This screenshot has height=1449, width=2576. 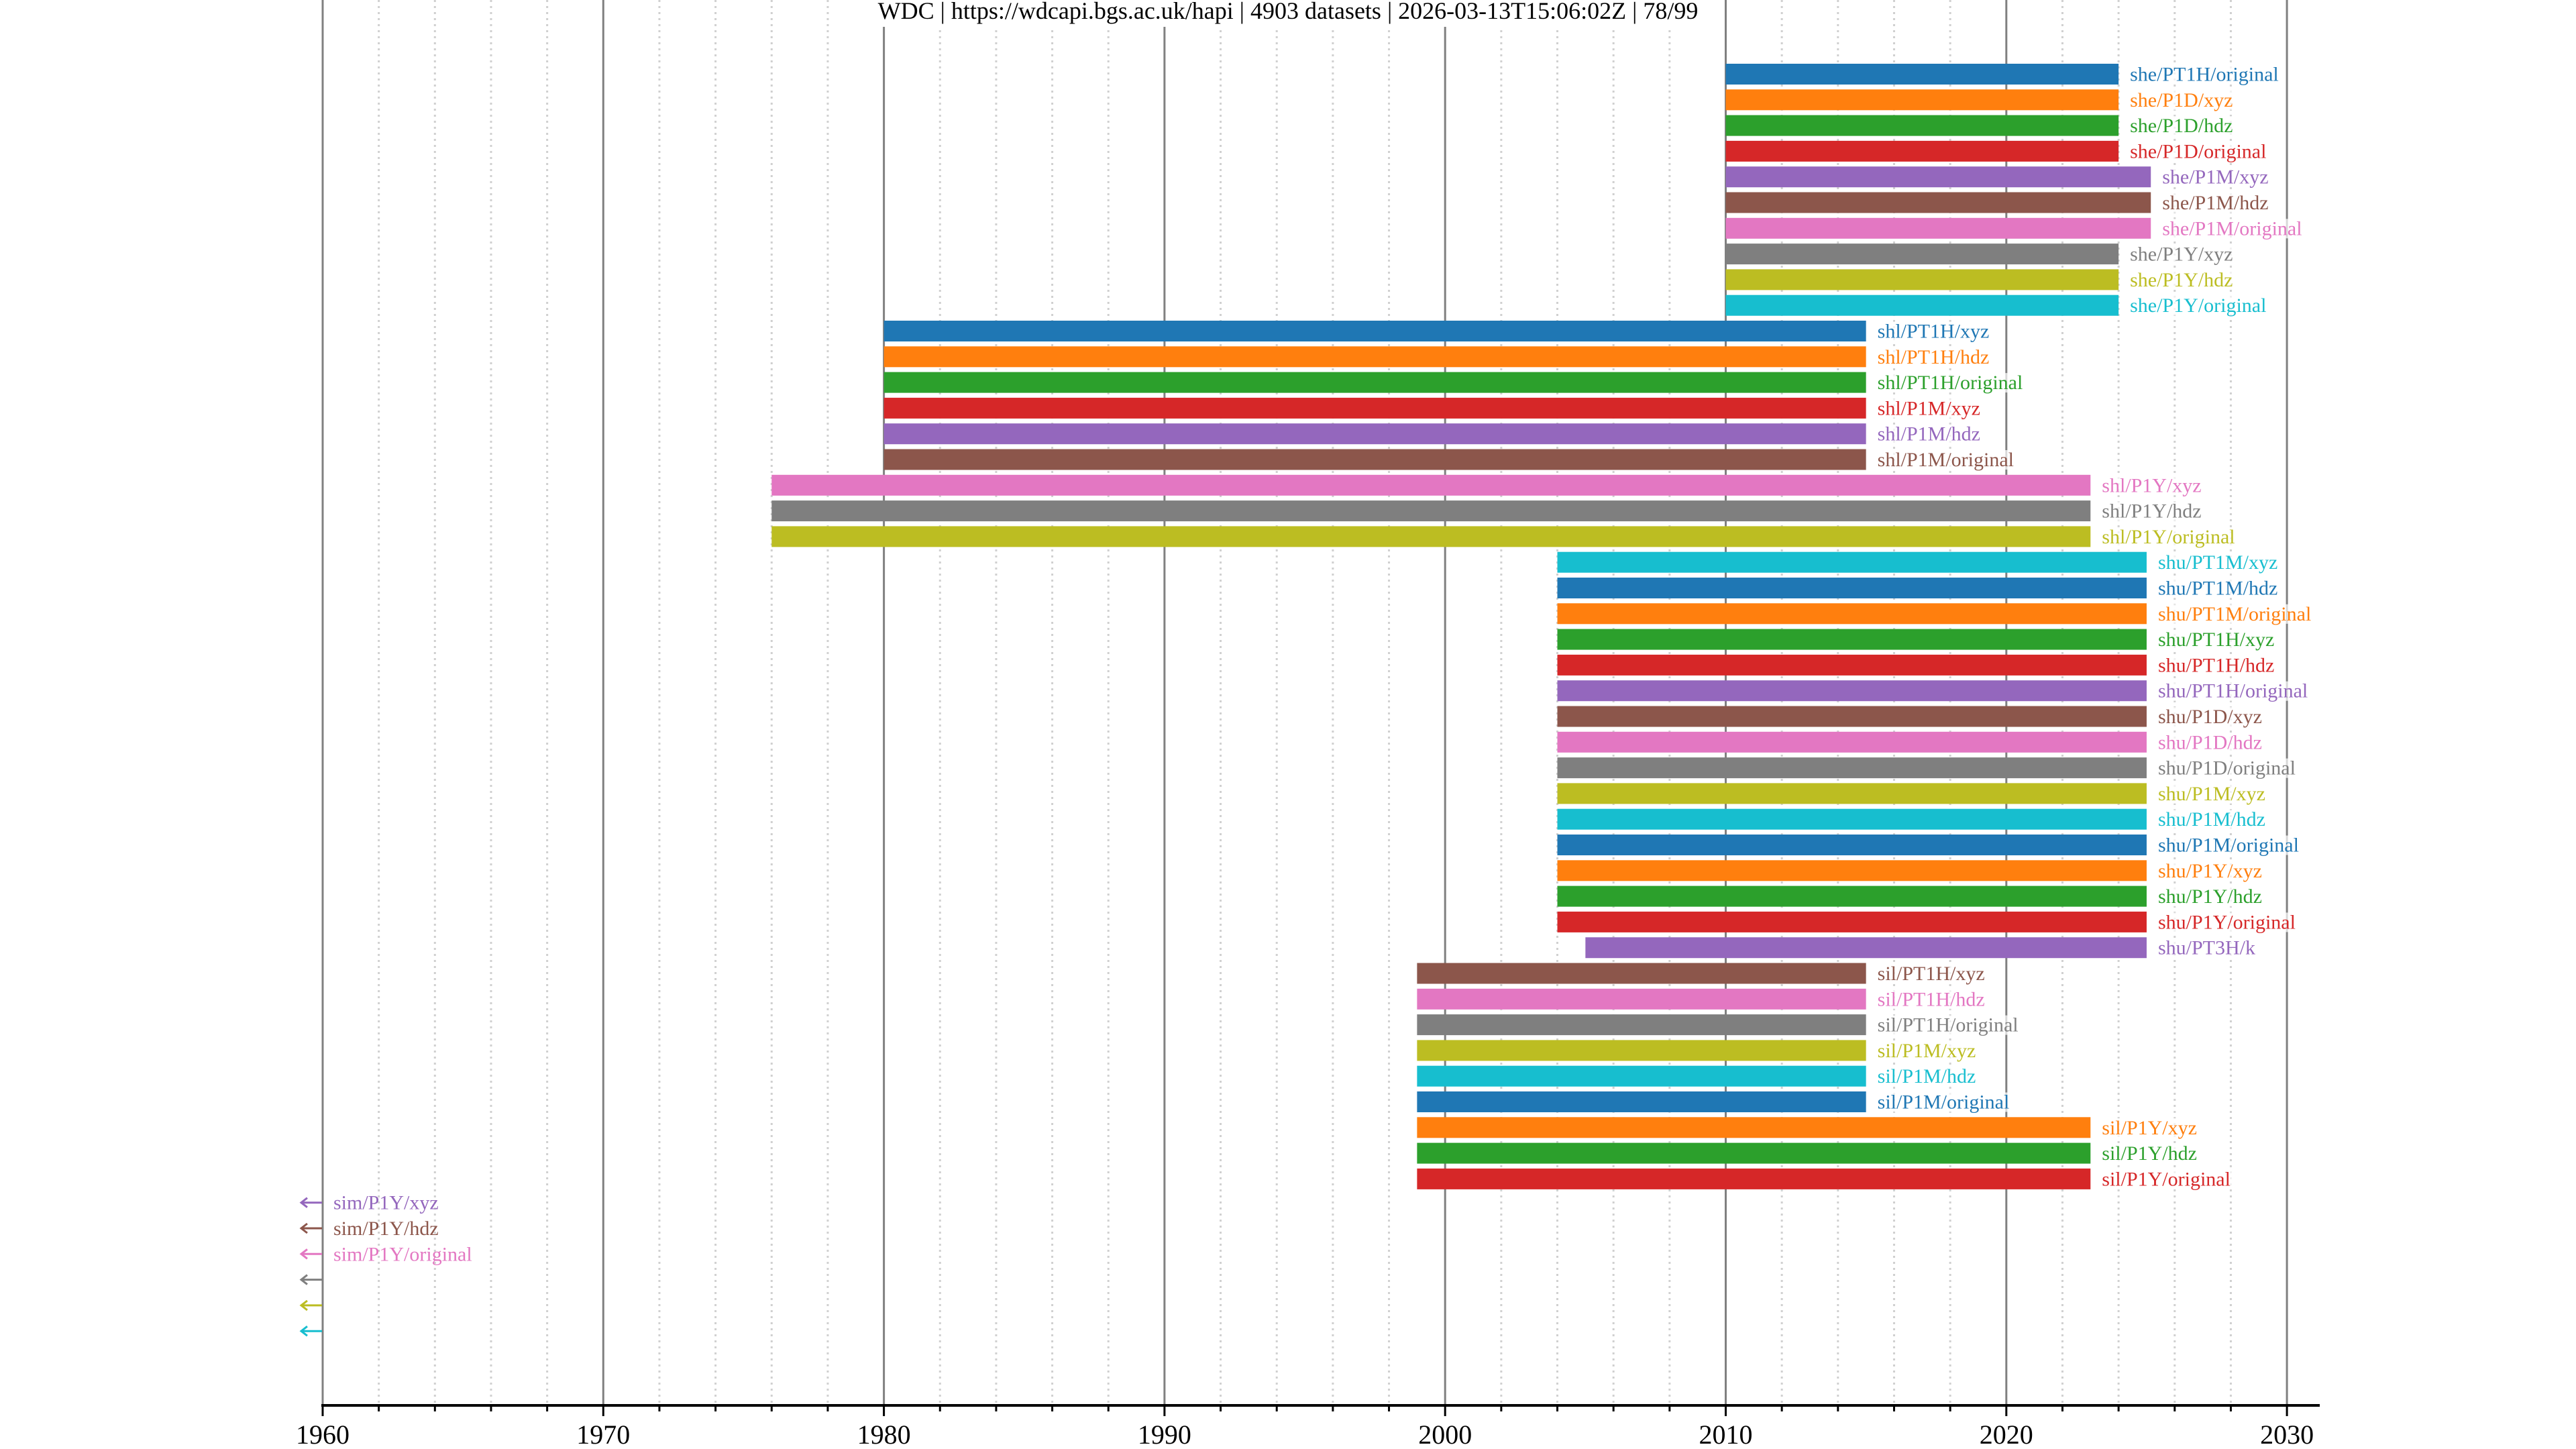 I want to click on bar-label: she/P1M/hdz, so click(x=2215, y=203).